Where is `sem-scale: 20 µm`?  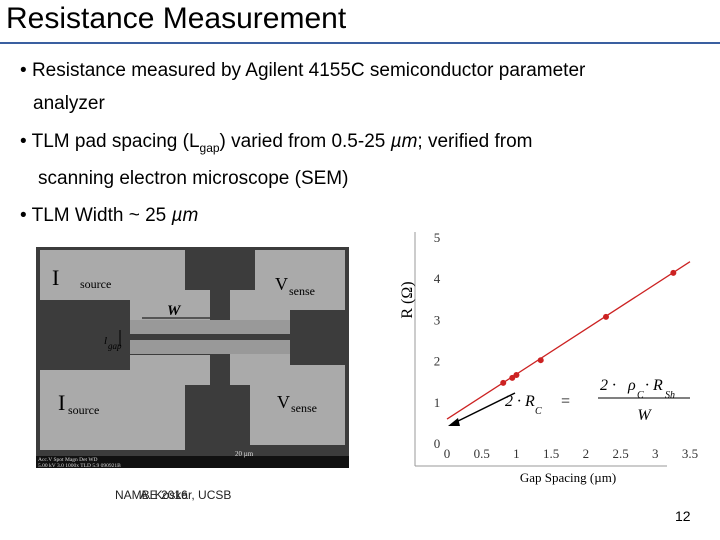
sem-scale: 20 µm is located at coordinates (244, 454).